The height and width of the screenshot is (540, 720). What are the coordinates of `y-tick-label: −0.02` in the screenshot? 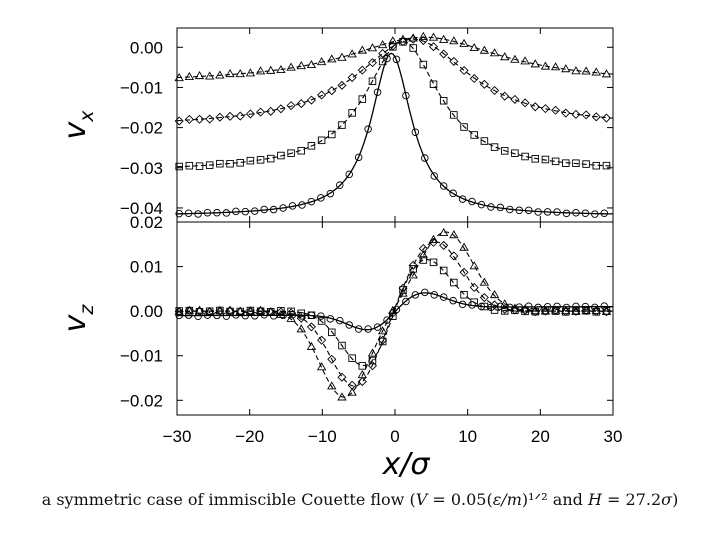 It's located at (141, 400).